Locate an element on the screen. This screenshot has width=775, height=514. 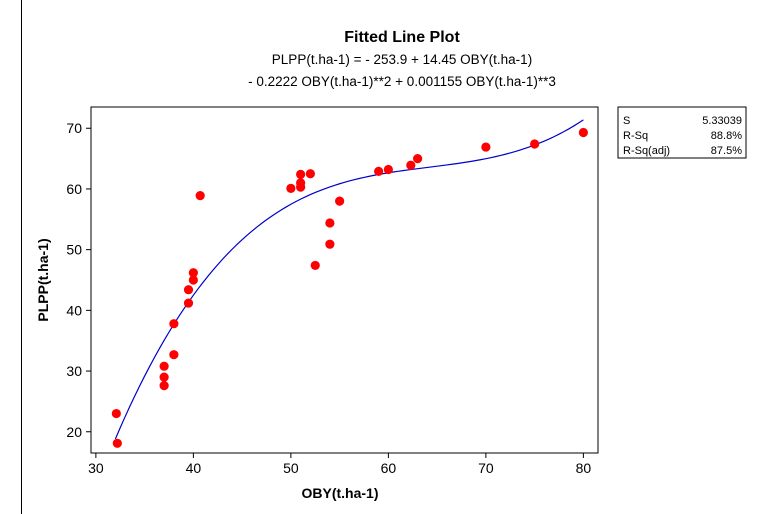
x-tick-label: 60 is located at coordinates (389, 468).